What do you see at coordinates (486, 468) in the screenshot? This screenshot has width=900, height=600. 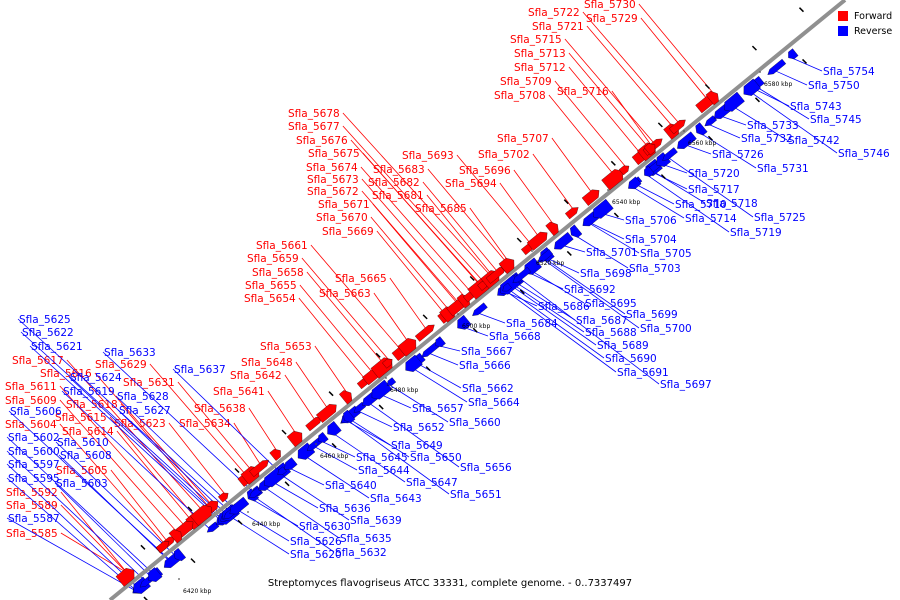 I see `reverse-gene-label: Sfla_5656` at bounding box center [486, 468].